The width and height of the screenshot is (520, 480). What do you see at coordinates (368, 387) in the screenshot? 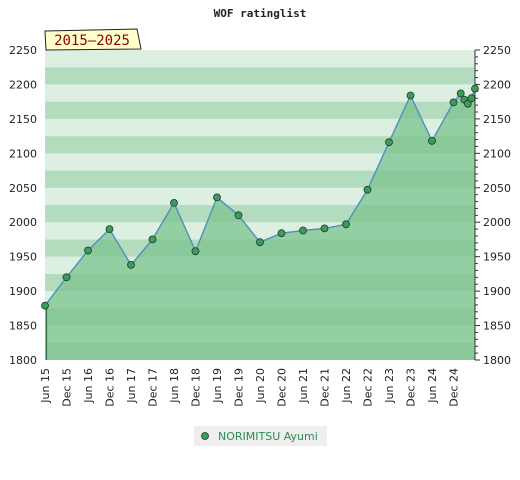
I see `x-tick-label: Dec 22` at bounding box center [368, 387].